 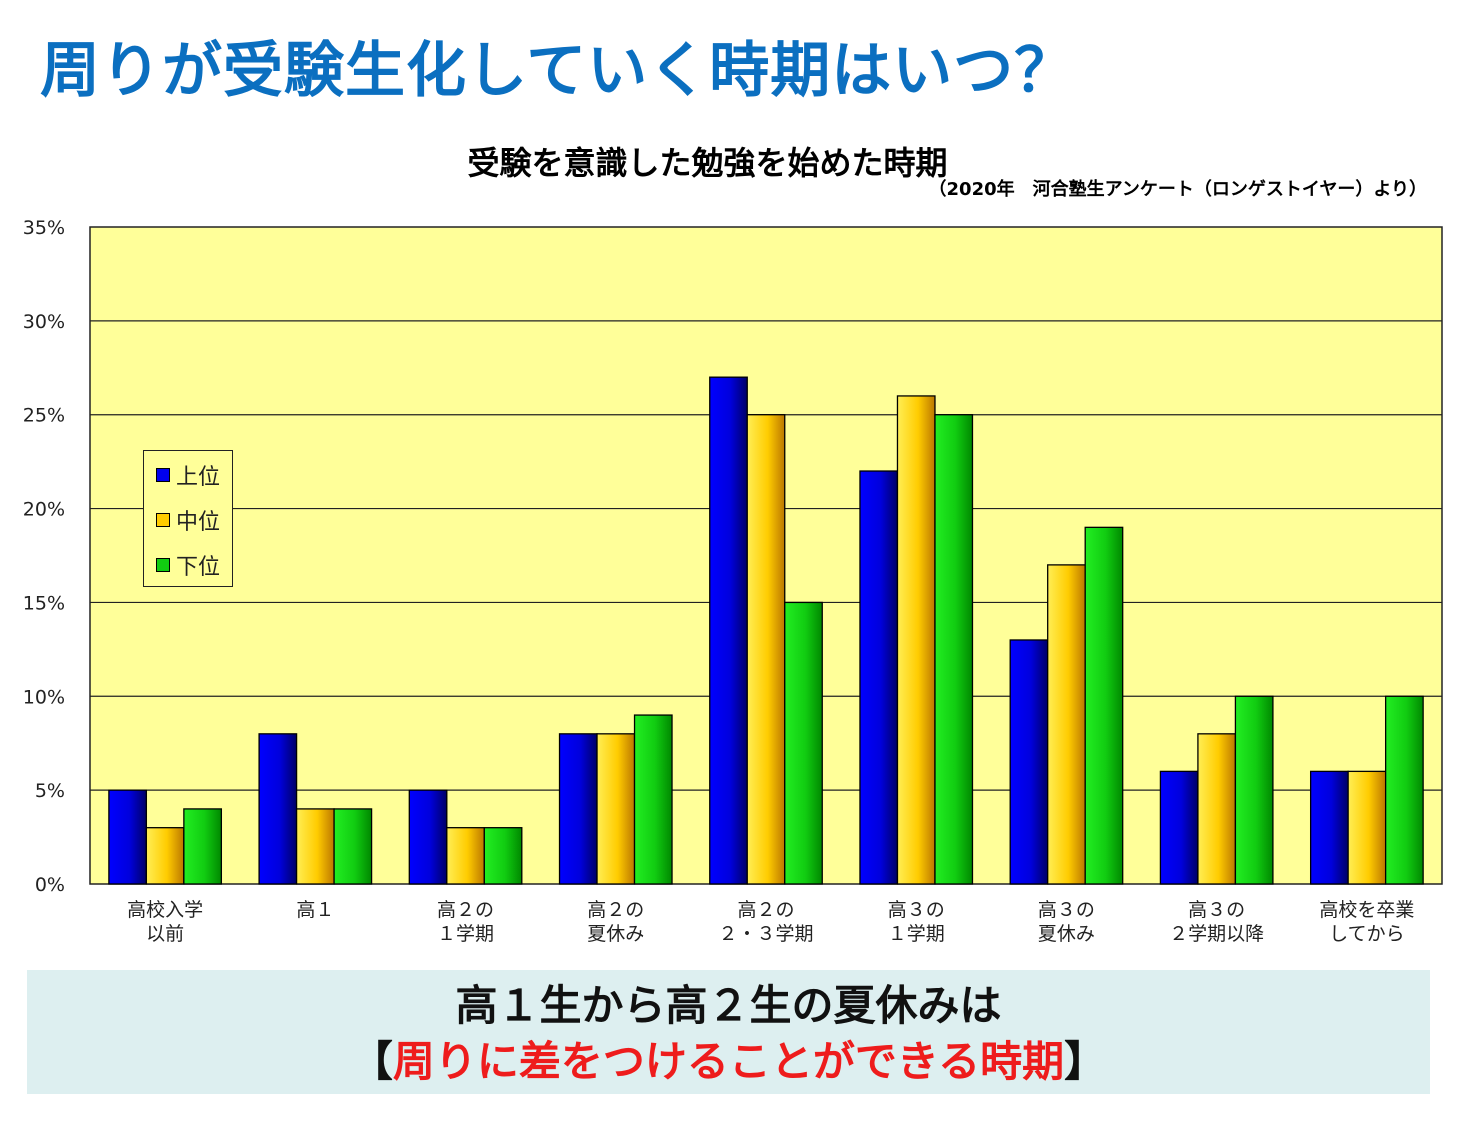 I want to click on chart-legend: 上位 中位 下位, so click(x=188, y=518).